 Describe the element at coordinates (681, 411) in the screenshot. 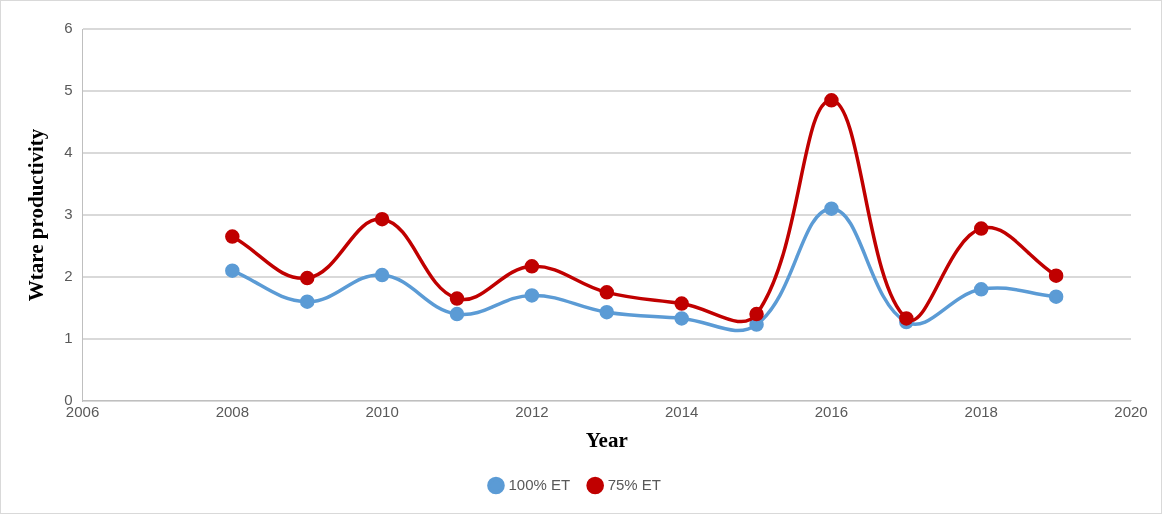

I see `x-tick-label: 2014` at that location.